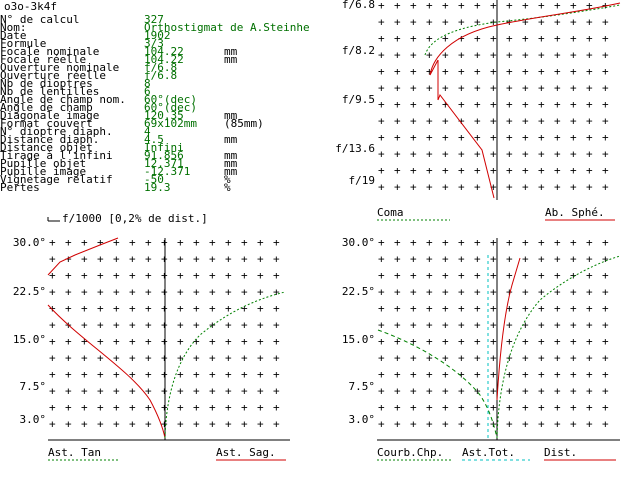 Image resolution: width=640 pixels, height=480 pixels. What do you see at coordinates (50, 115) in the screenshot?
I see `info-label: Diagonale image` at bounding box center [50, 115].